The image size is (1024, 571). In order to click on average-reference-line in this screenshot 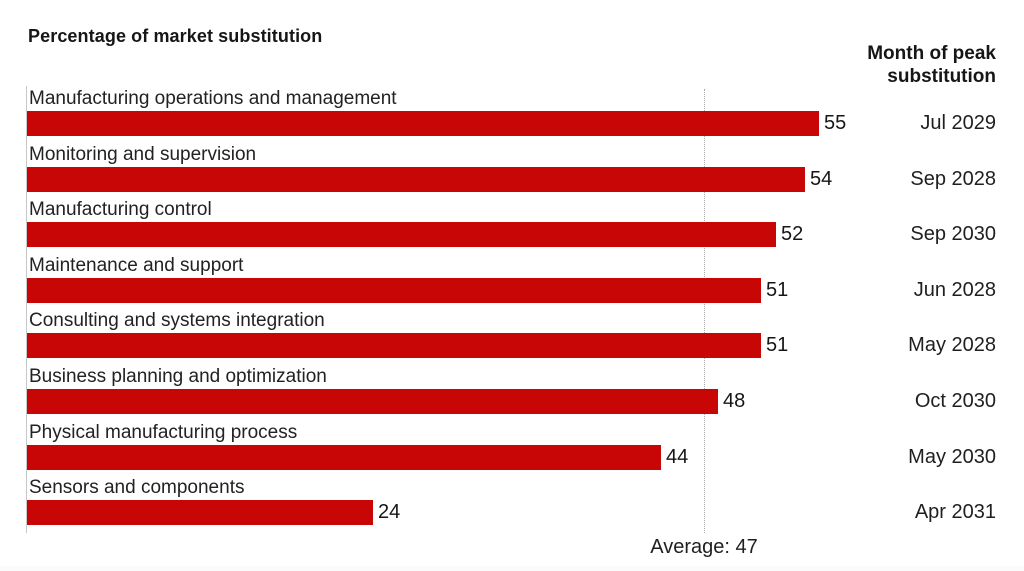, I will do `click(704, 311)`.